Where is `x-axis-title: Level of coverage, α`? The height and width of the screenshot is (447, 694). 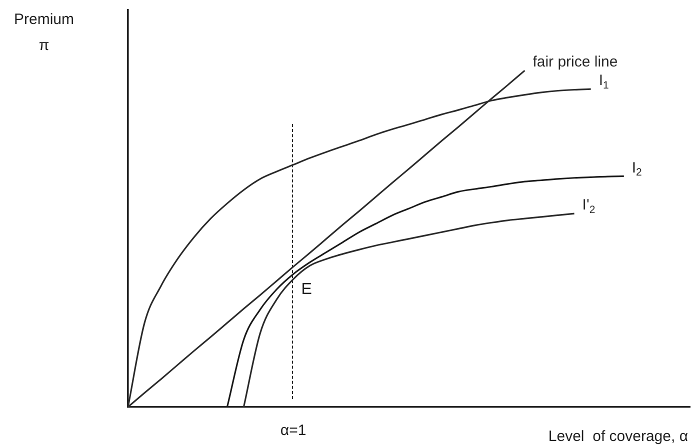 x-axis-title: Level of coverage, α is located at coordinates (618, 437).